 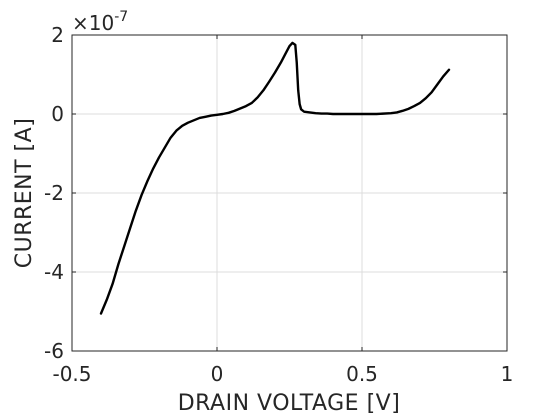 What do you see at coordinates (71, 374) in the screenshot?
I see `x-tick-label: -0.5` at bounding box center [71, 374].